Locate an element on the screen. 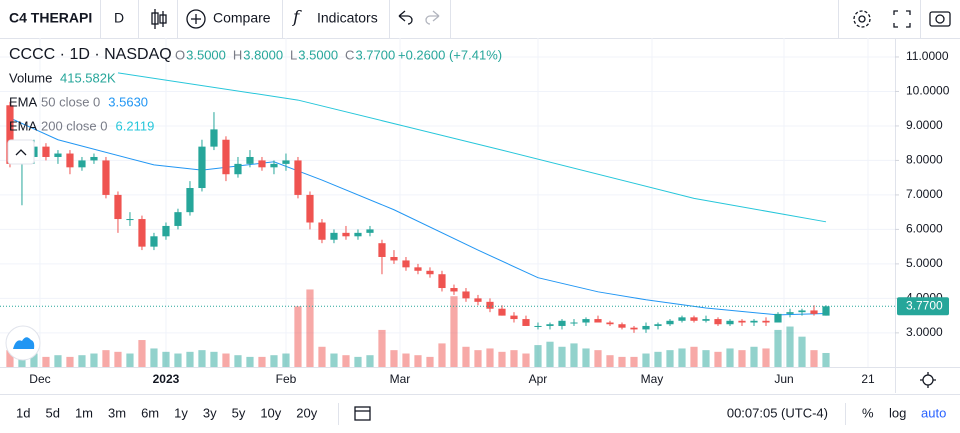 The image size is (960, 433). log-toggle: log is located at coordinates (897, 412).